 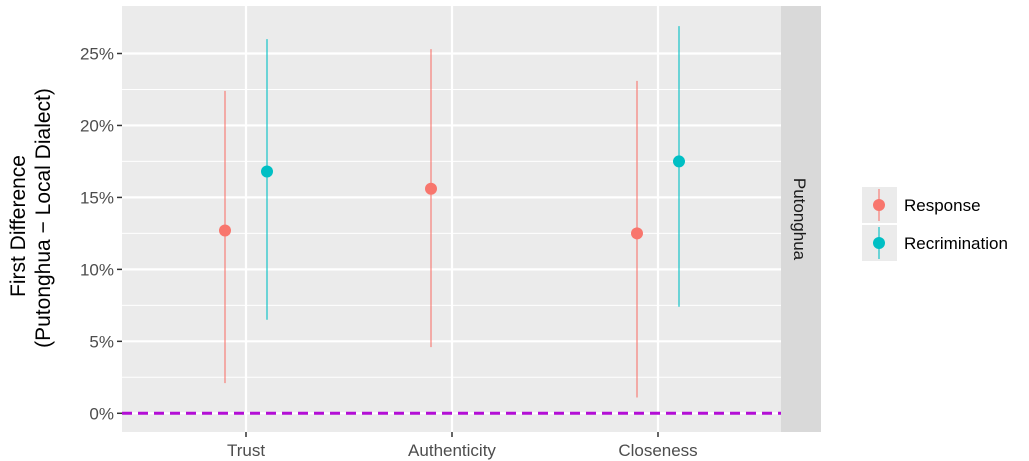 I want to click on x-tick-label: Authenticity, so click(x=452, y=450).